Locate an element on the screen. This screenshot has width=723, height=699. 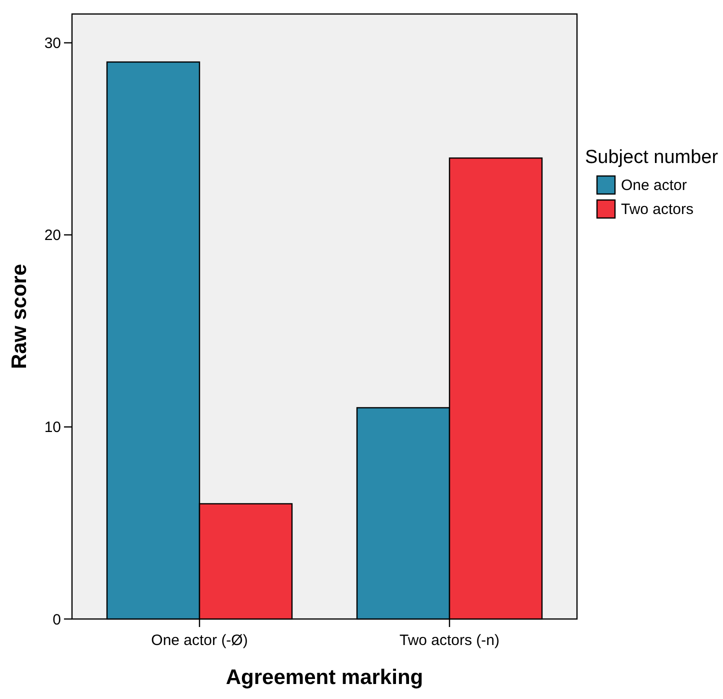
x-axis-title: Agreement marking is located at coordinates (325, 677).